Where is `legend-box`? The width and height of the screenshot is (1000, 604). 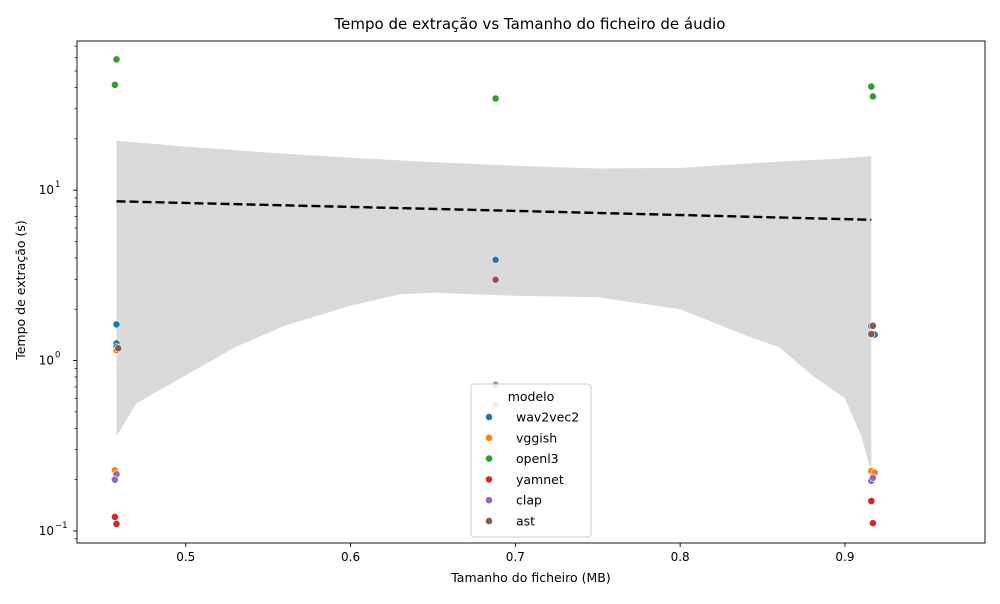
legend-box is located at coordinates (531, 460).